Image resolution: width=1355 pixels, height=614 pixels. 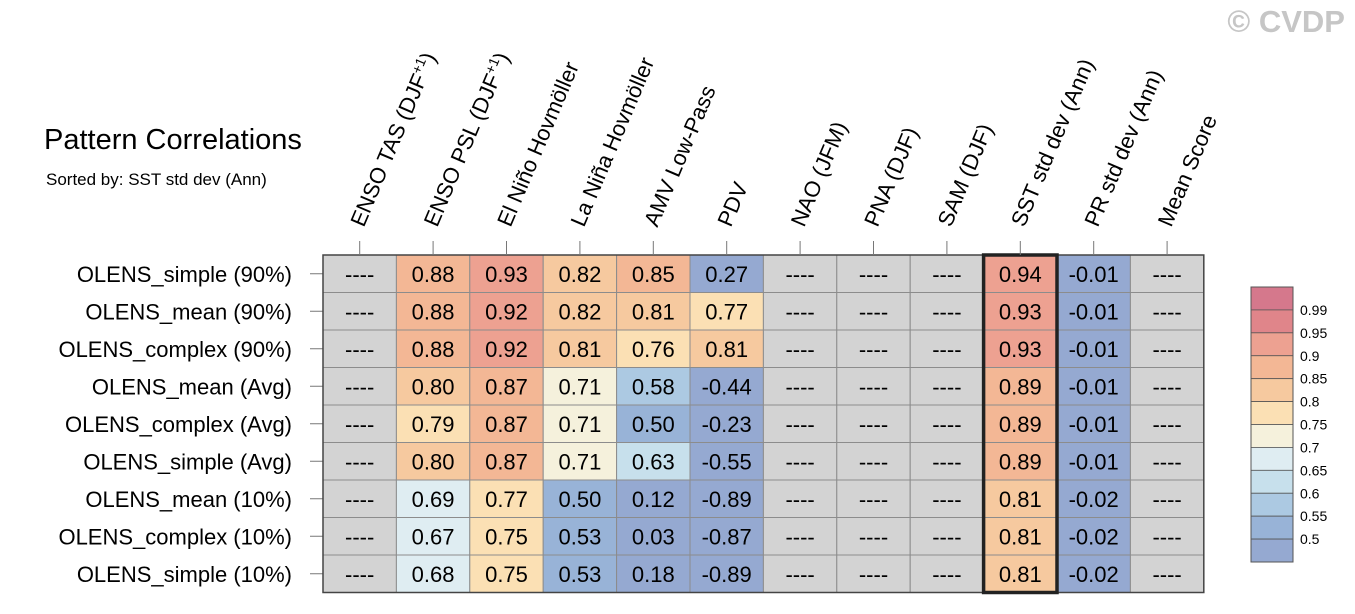 I want to click on column-label: NAO (JFM), so click(x=819, y=174).